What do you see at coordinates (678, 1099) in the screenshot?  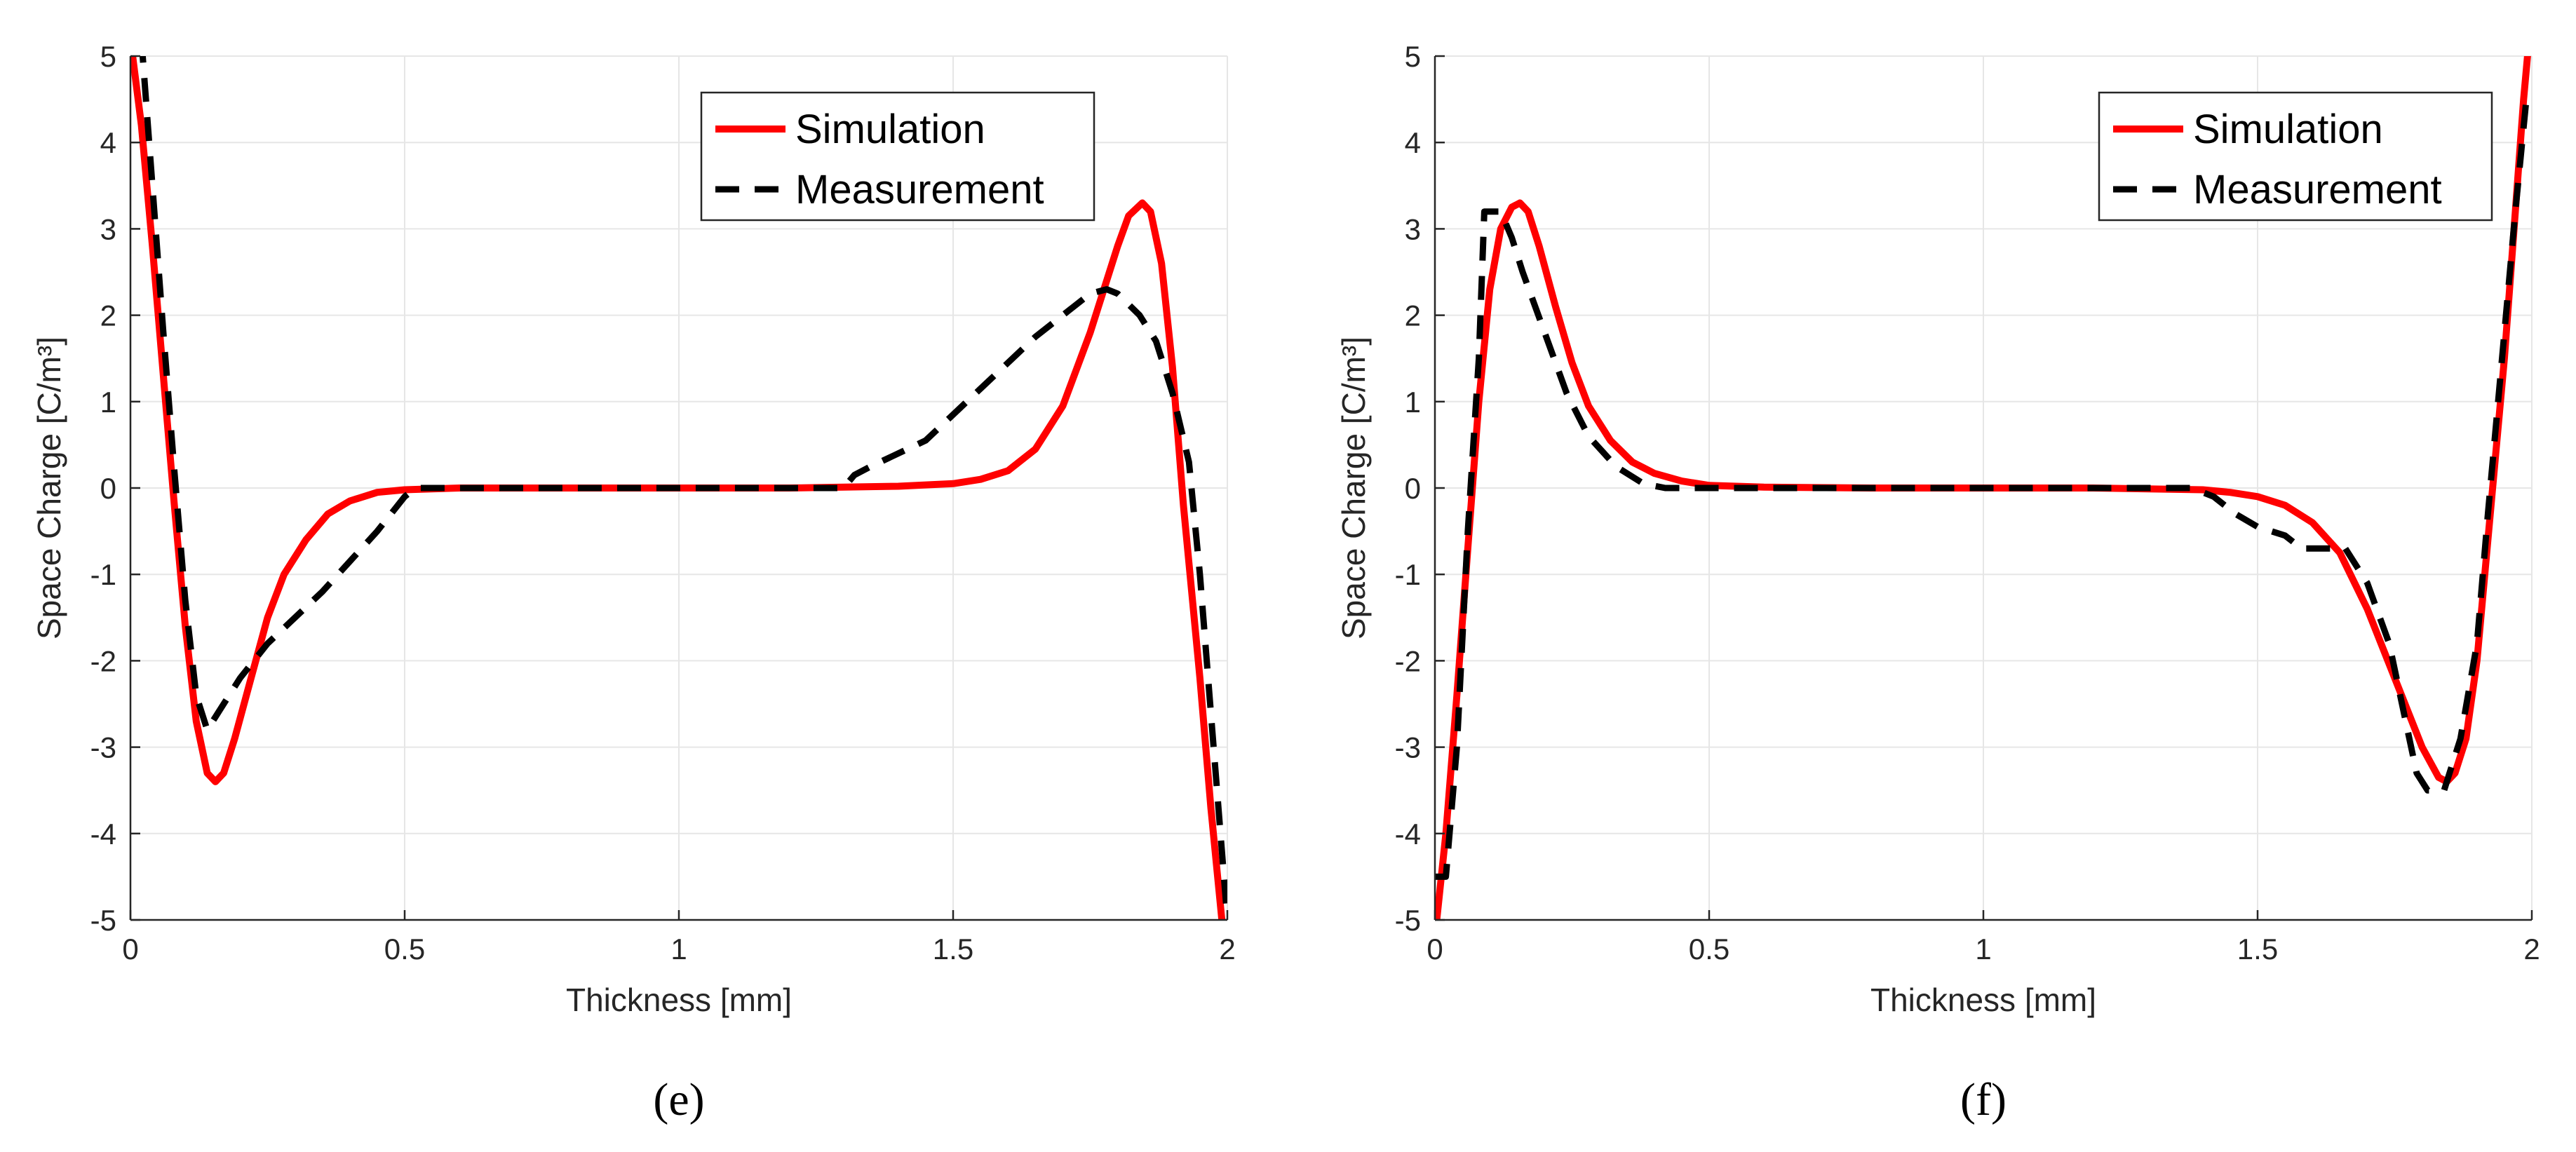 I see `panel-label: (e)` at bounding box center [678, 1099].